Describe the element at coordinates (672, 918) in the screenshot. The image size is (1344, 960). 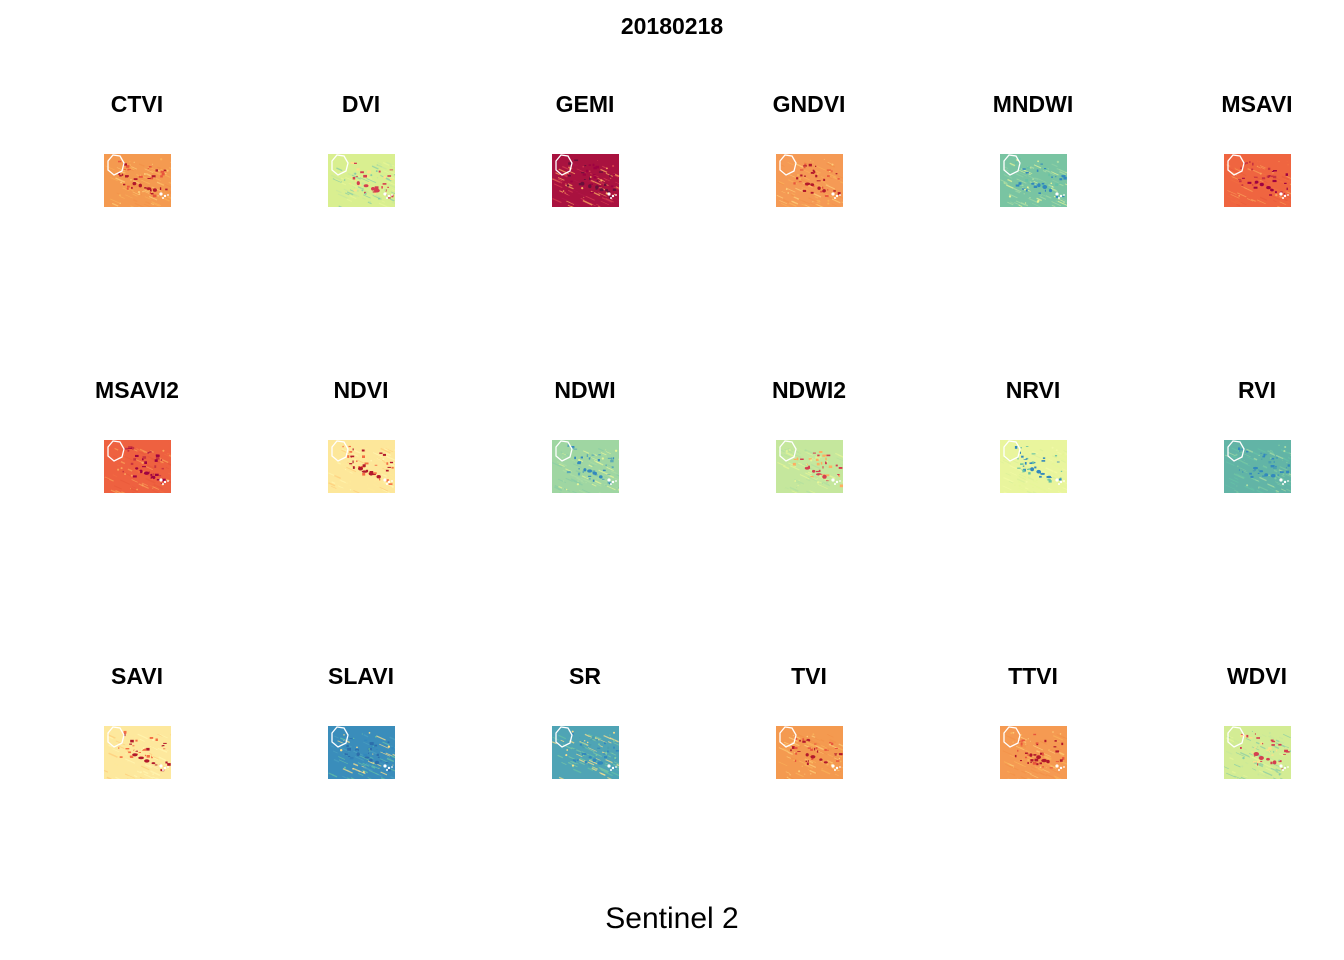
I see `figure-caption: Sentinel 2` at that location.